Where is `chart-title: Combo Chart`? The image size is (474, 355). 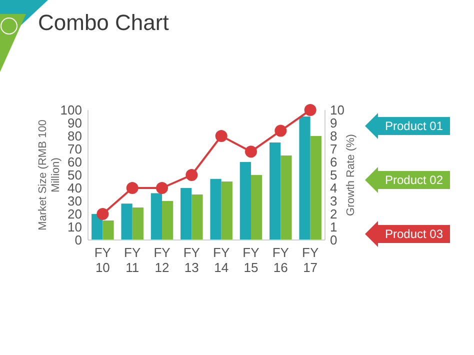
chart-title: Combo Chart is located at coordinates (103, 22).